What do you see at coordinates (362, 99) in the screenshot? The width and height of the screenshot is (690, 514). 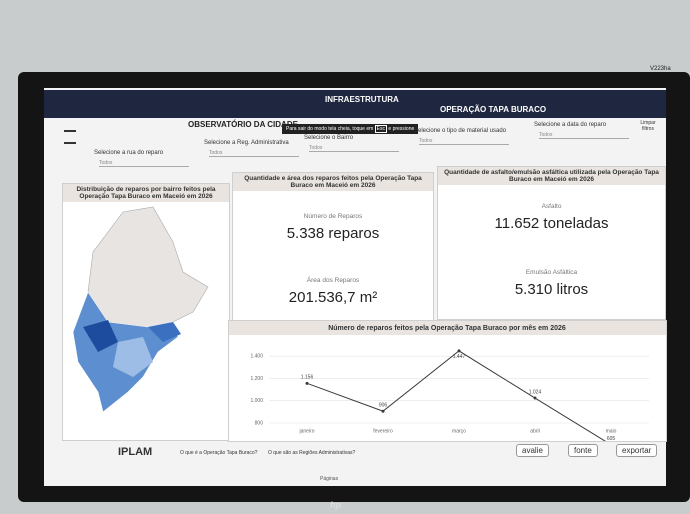 I see `nav-item: INFRAESTRUTURA` at bounding box center [362, 99].